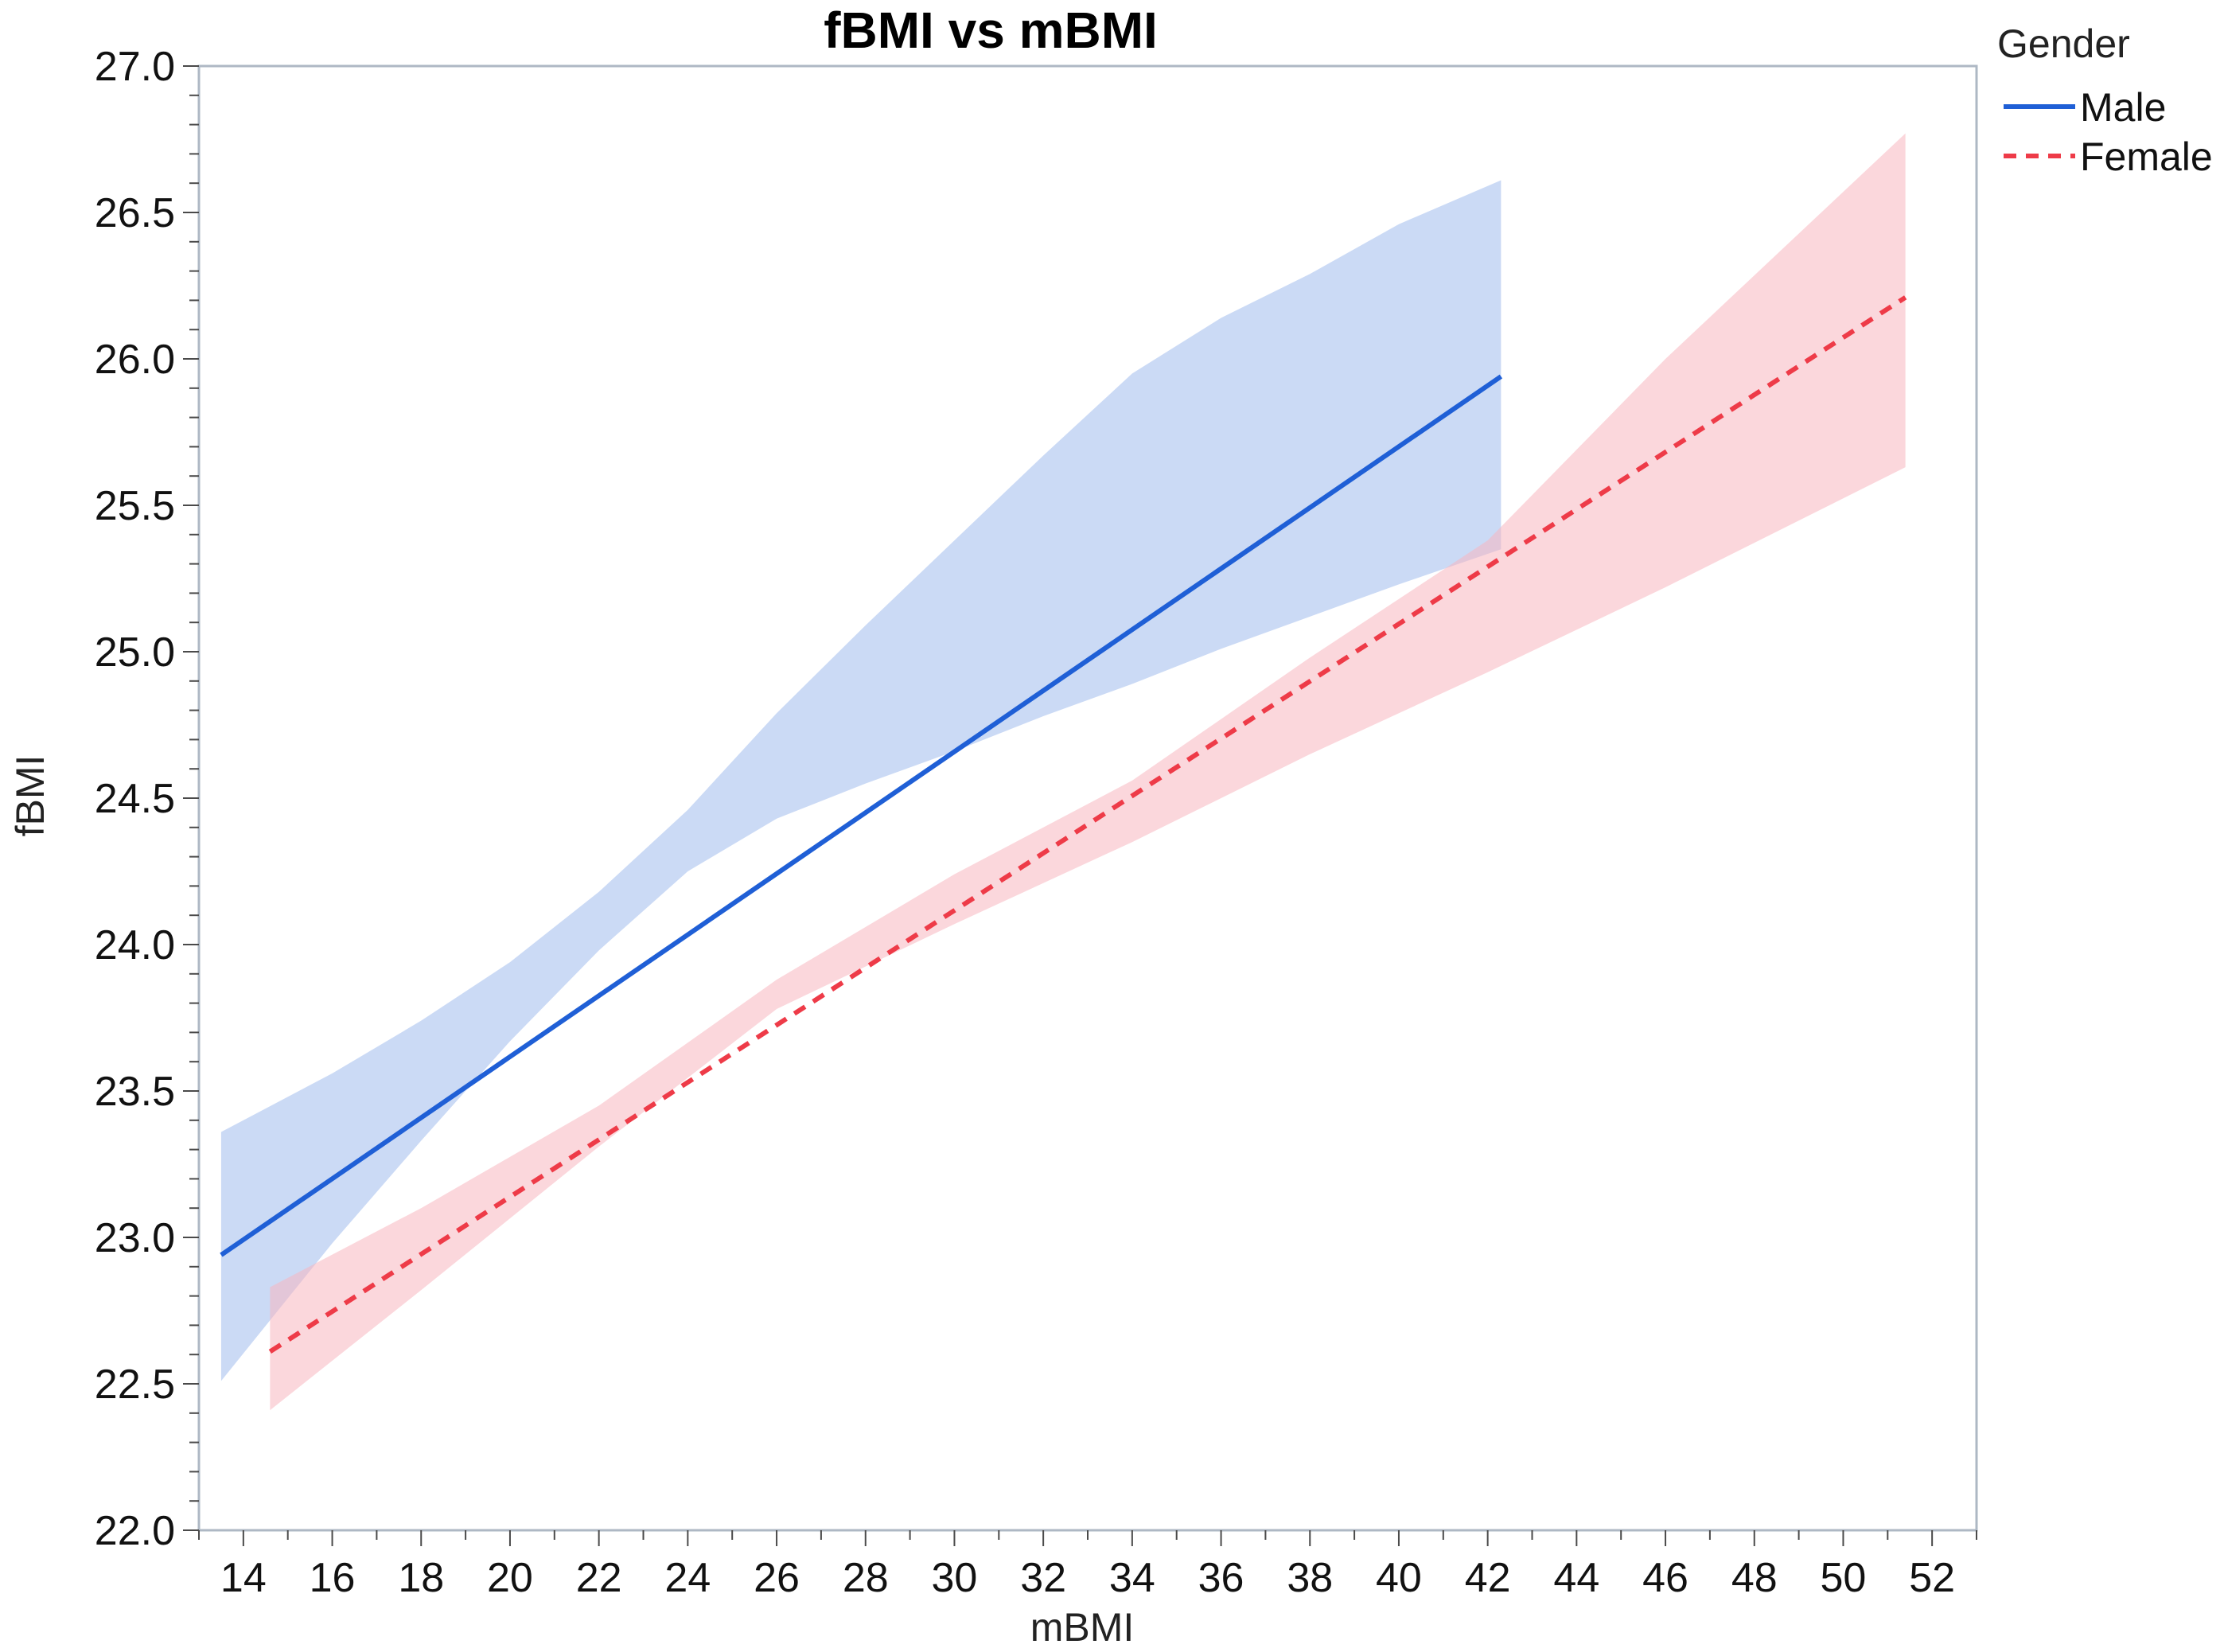  Describe the element at coordinates (333, 1578) in the screenshot. I see `x-tick-label: 16` at that location.